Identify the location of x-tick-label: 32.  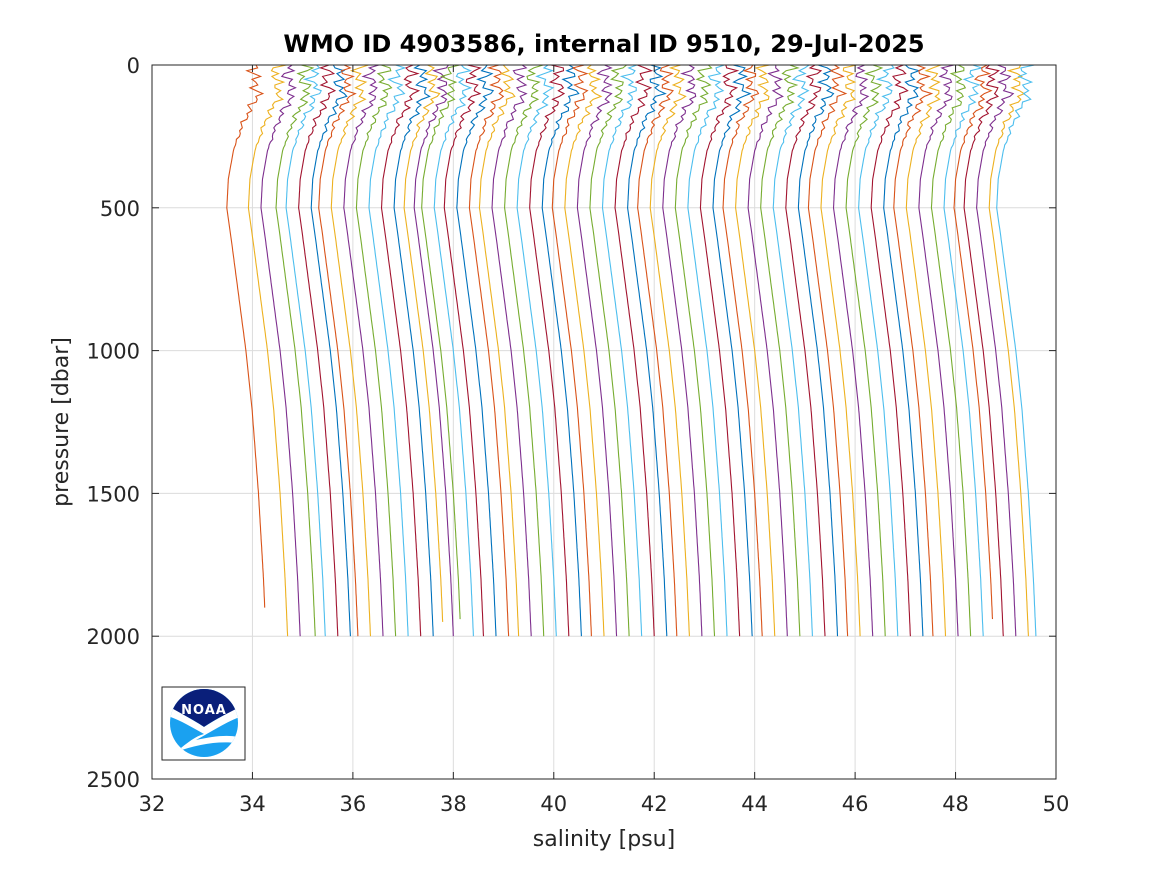
(152, 804).